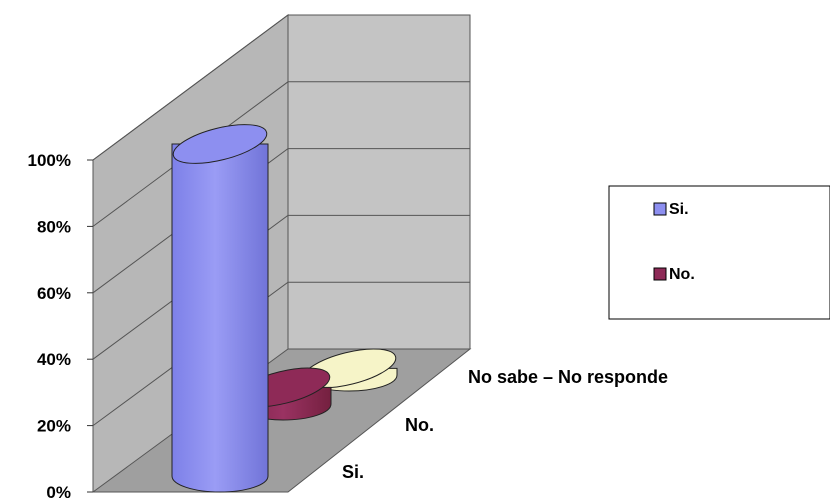  What do you see at coordinates (419, 425) in the screenshot?
I see `x-category-label: No.` at bounding box center [419, 425].